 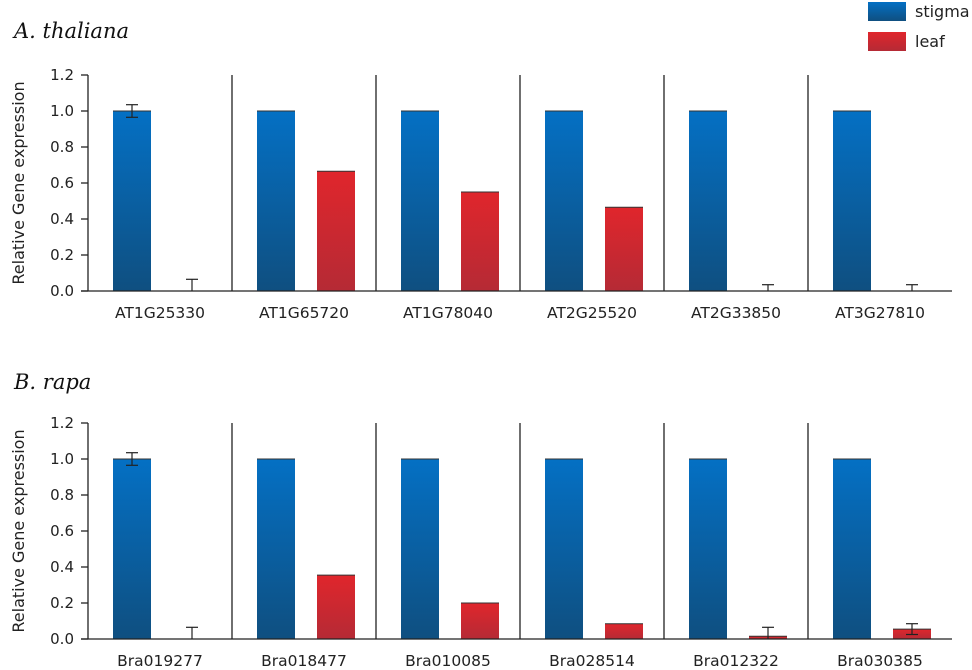 I want to click on error-bar-stigma-bra019277, so click(x=132, y=459).